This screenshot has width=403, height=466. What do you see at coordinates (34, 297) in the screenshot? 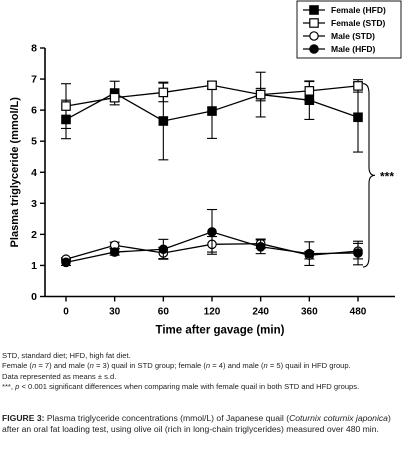
I see `y-tick-label: 0` at bounding box center [34, 297].